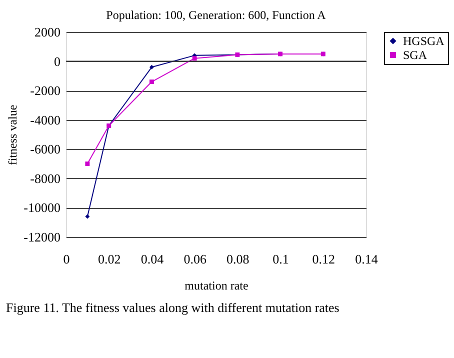  I want to click on x-axis-title: mutation rate, so click(216, 285).